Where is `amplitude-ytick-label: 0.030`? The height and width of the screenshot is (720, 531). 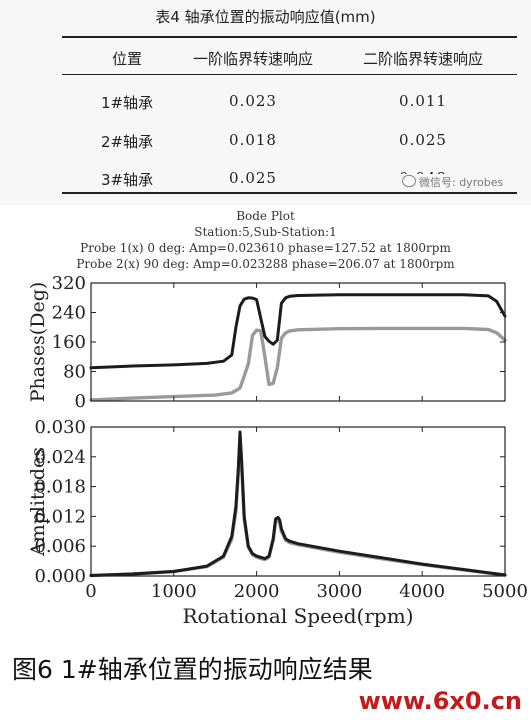 amplitude-ytick-label: 0.030 is located at coordinates (60, 427).